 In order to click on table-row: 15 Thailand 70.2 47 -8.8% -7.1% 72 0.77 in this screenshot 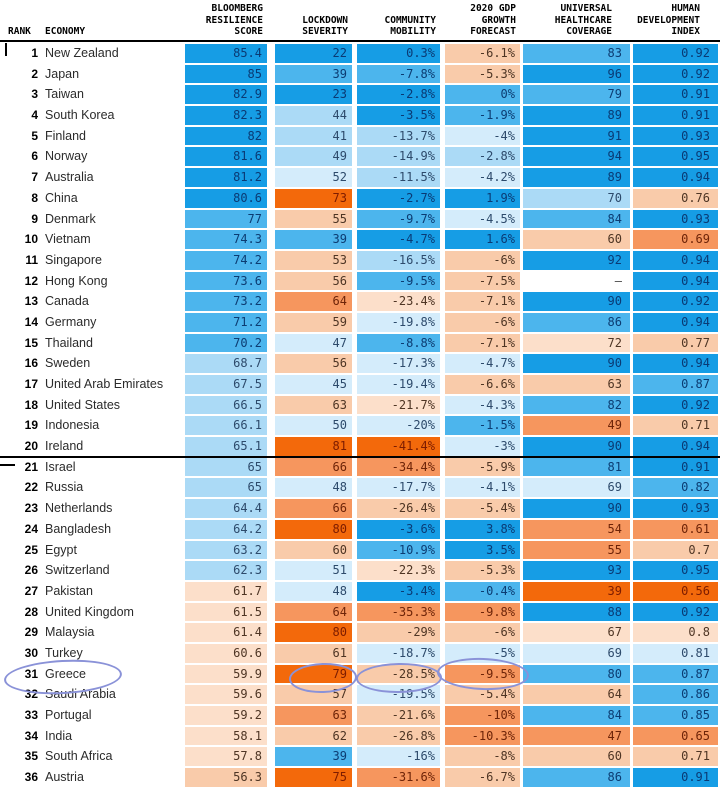, I will do `click(360, 343)`.